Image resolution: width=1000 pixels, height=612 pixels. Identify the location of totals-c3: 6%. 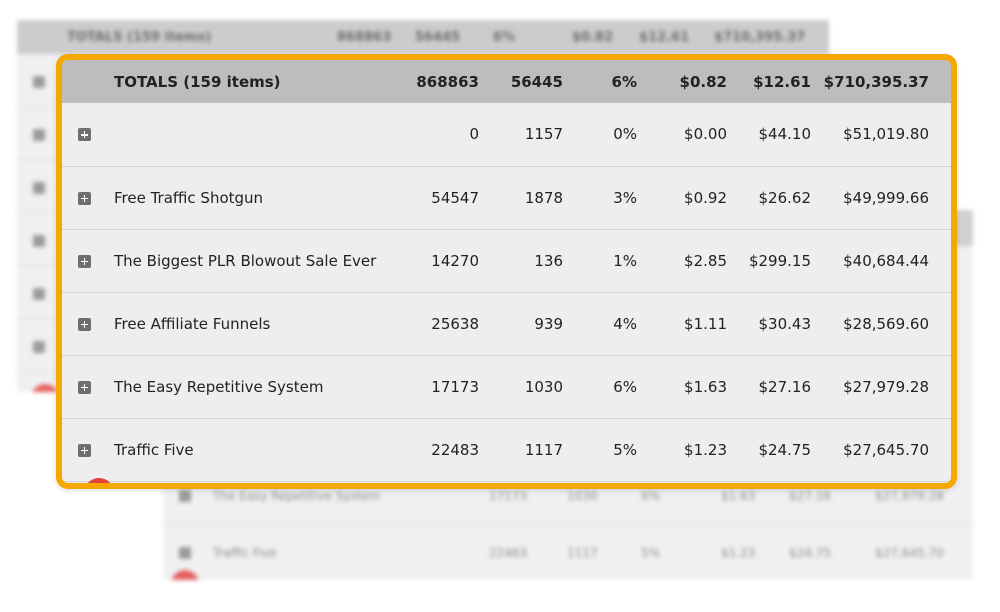
(624, 81).